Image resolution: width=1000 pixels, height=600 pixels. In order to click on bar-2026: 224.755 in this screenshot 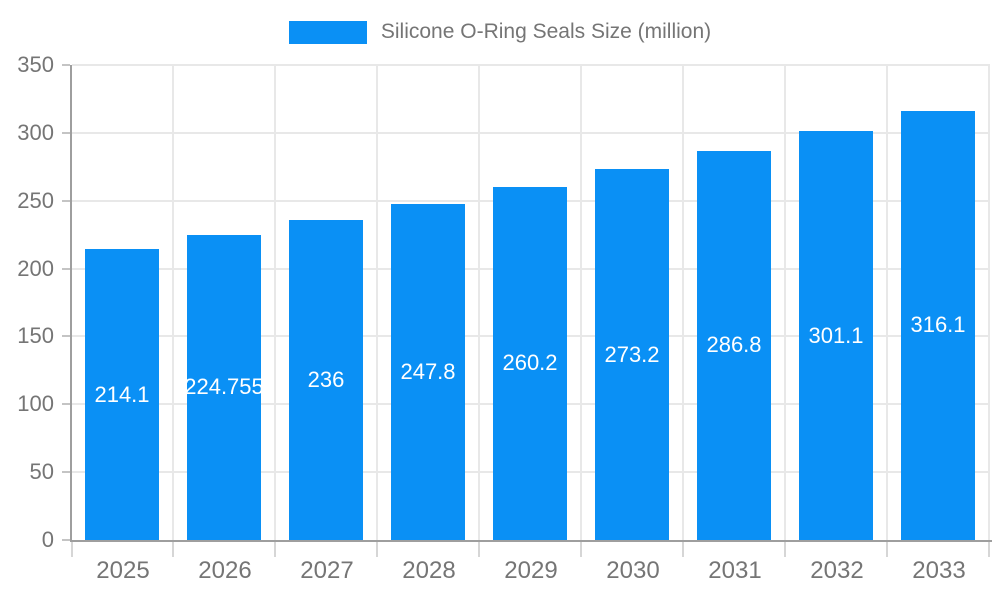, I will do `click(224, 387)`.